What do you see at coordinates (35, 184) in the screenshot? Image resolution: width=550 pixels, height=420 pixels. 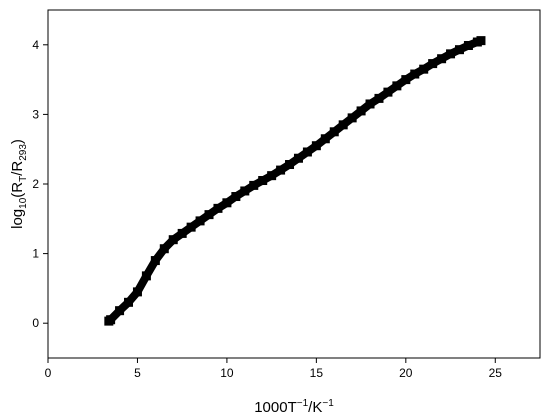 I see `y-tick-label: 2` at bounding box center [35, 184].